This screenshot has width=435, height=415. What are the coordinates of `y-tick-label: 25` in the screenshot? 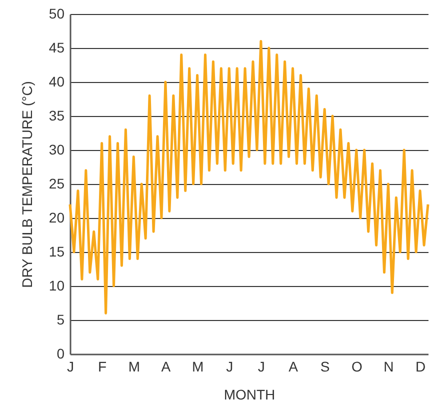 It's located at (56, 184).